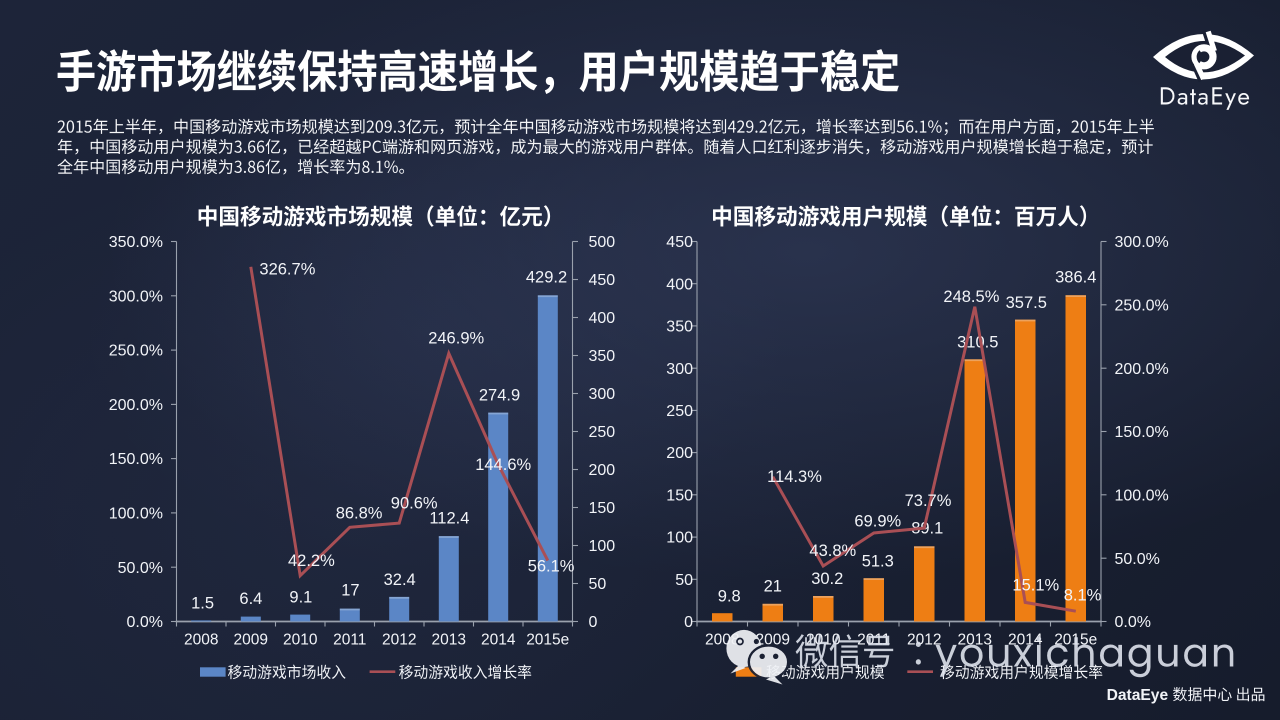 The width and height of the screenshot is (1280, 720). I want to click on svg-text: 6.4, so click(250, 599).